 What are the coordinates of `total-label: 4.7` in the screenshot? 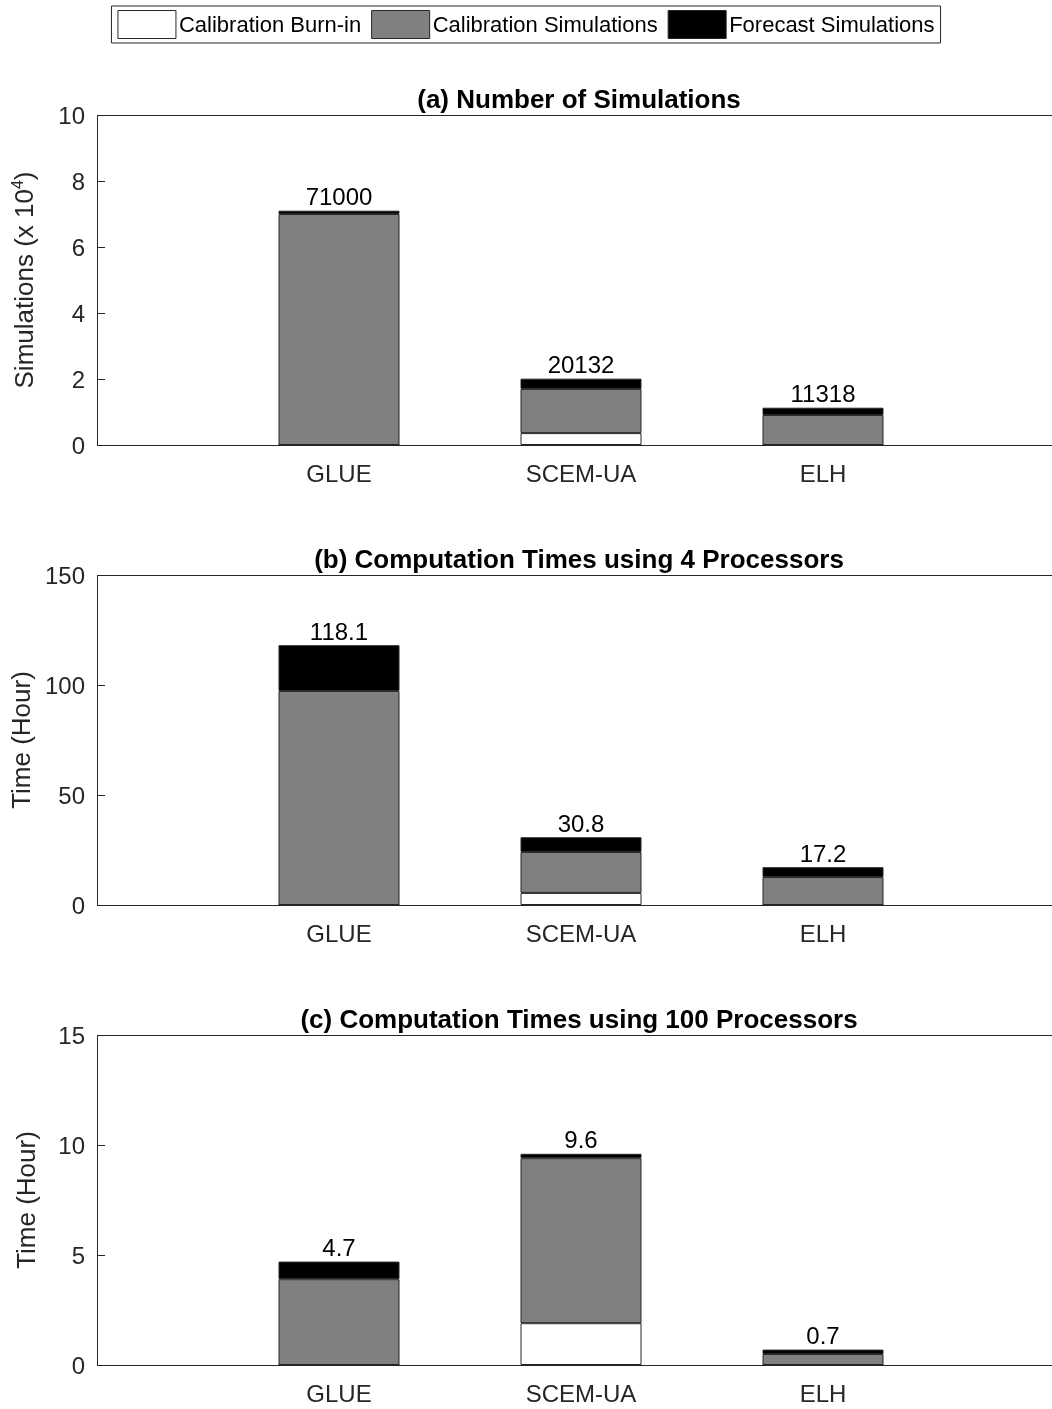 It's located at (339, 1248).